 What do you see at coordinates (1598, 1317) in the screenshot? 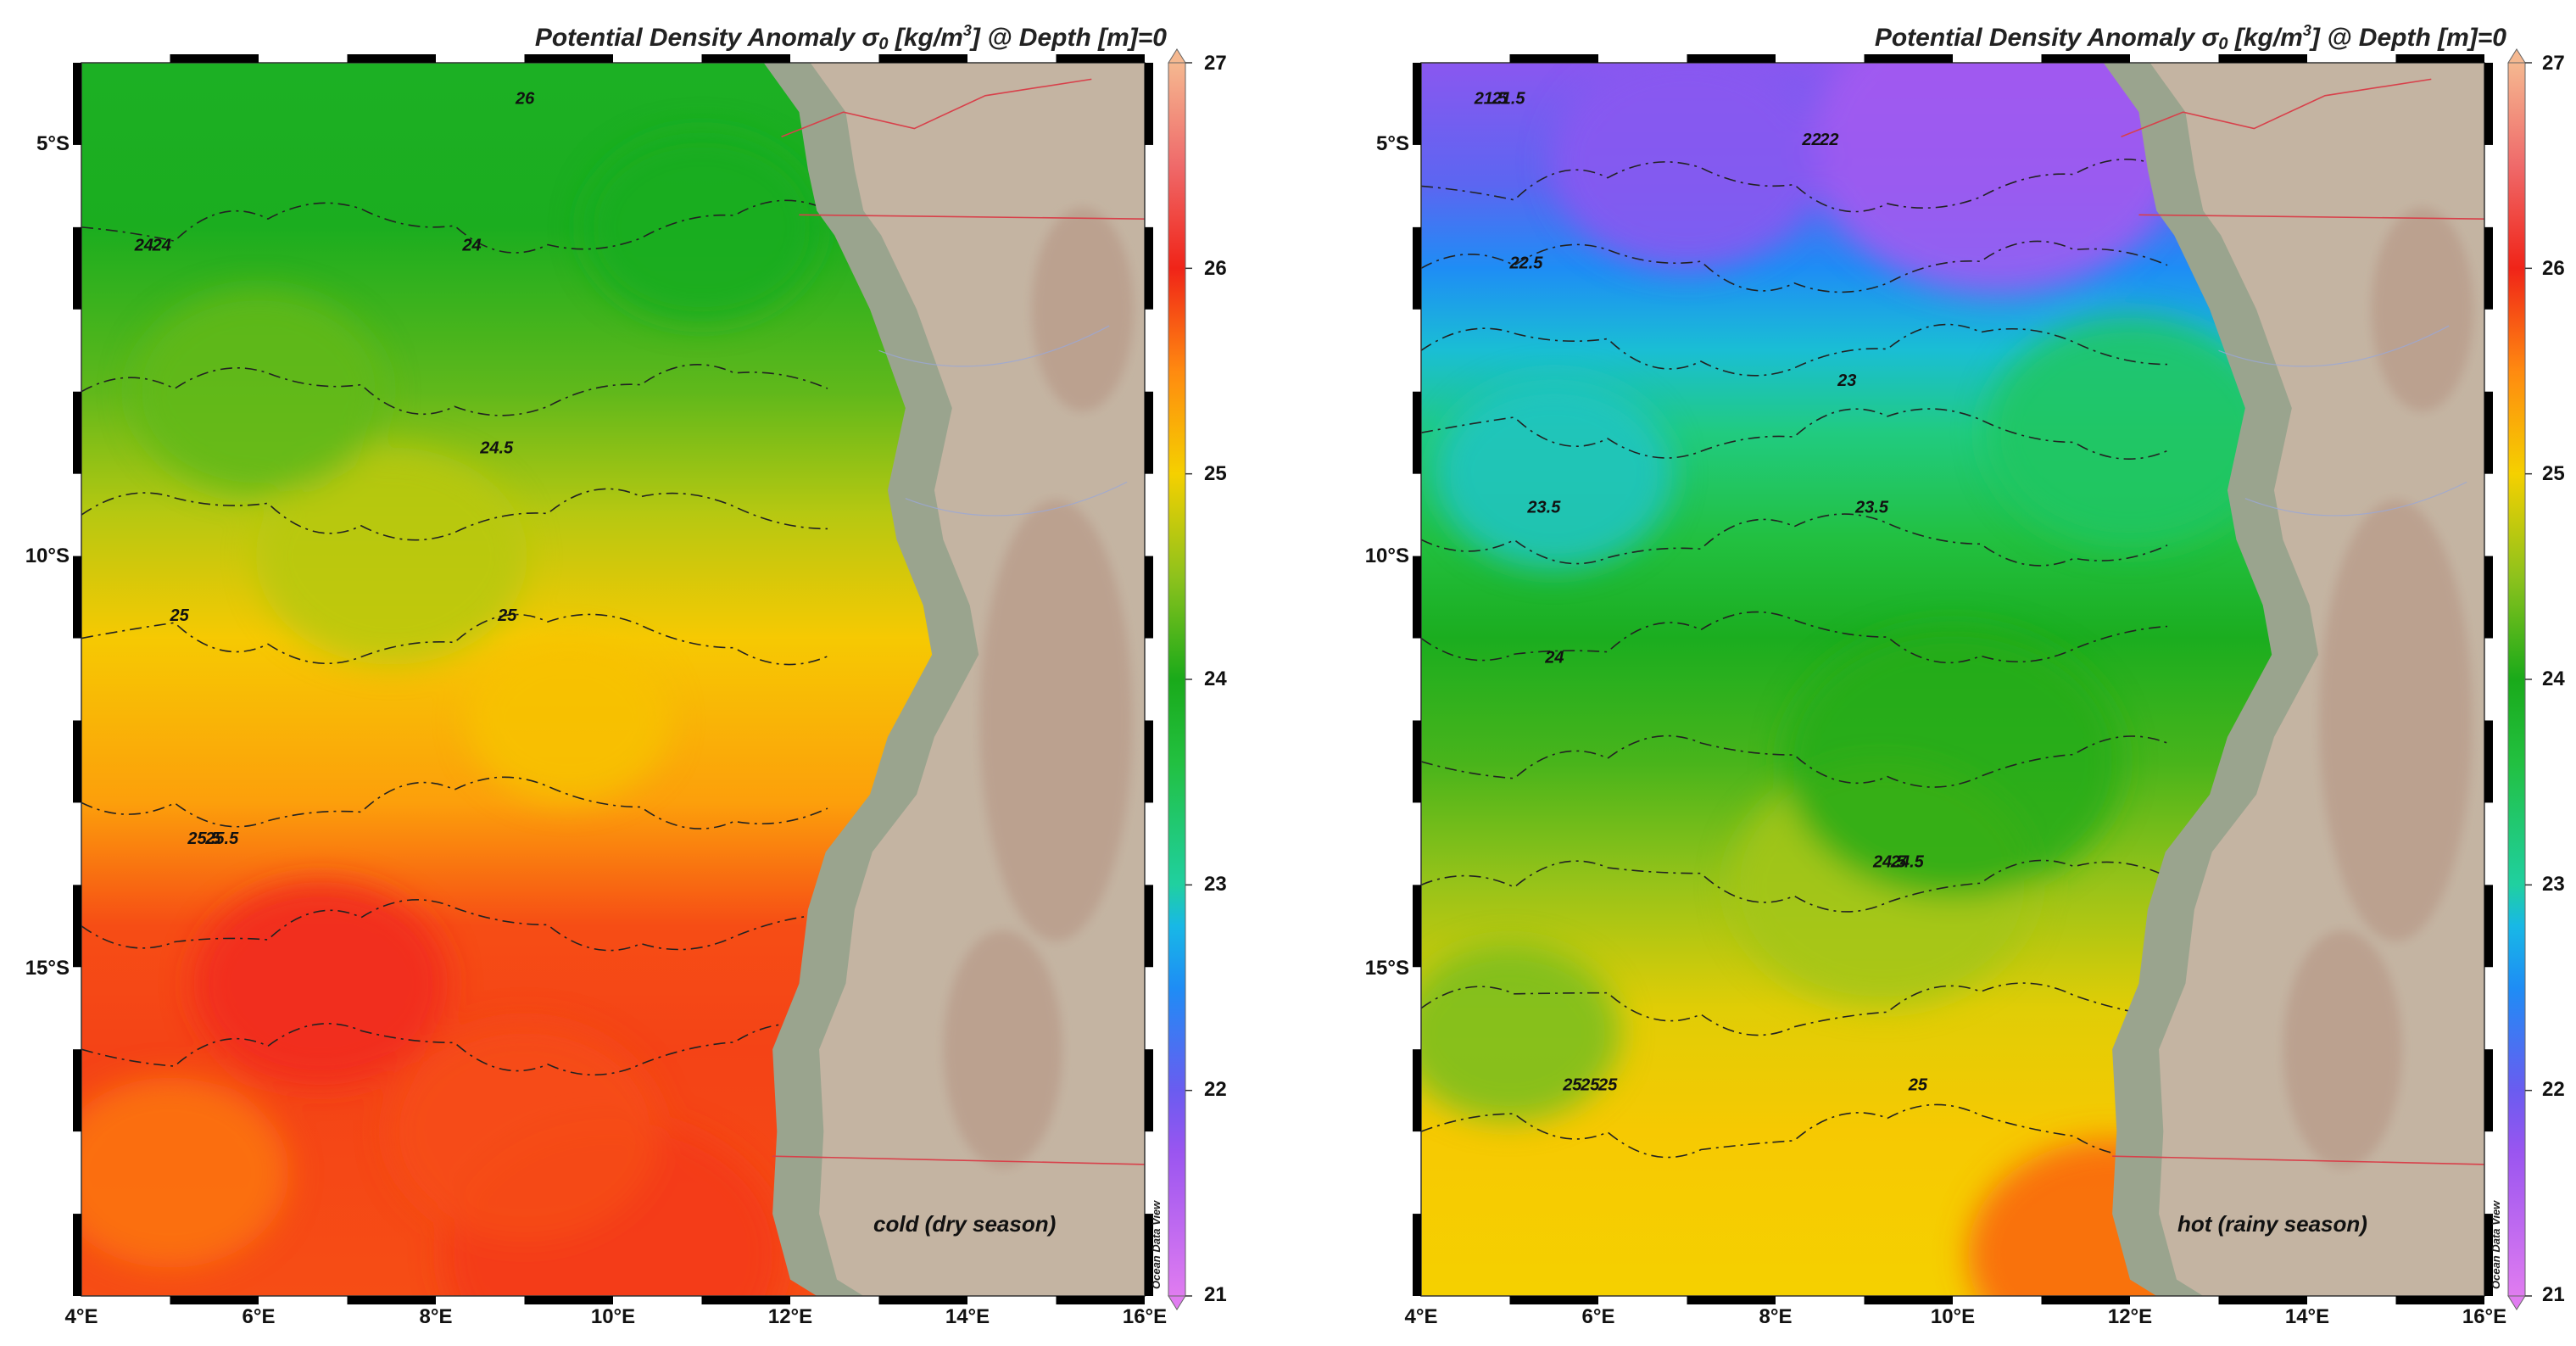
I see `lon-label-6e-right: 6°E` at bounding box center [1598, 1317].